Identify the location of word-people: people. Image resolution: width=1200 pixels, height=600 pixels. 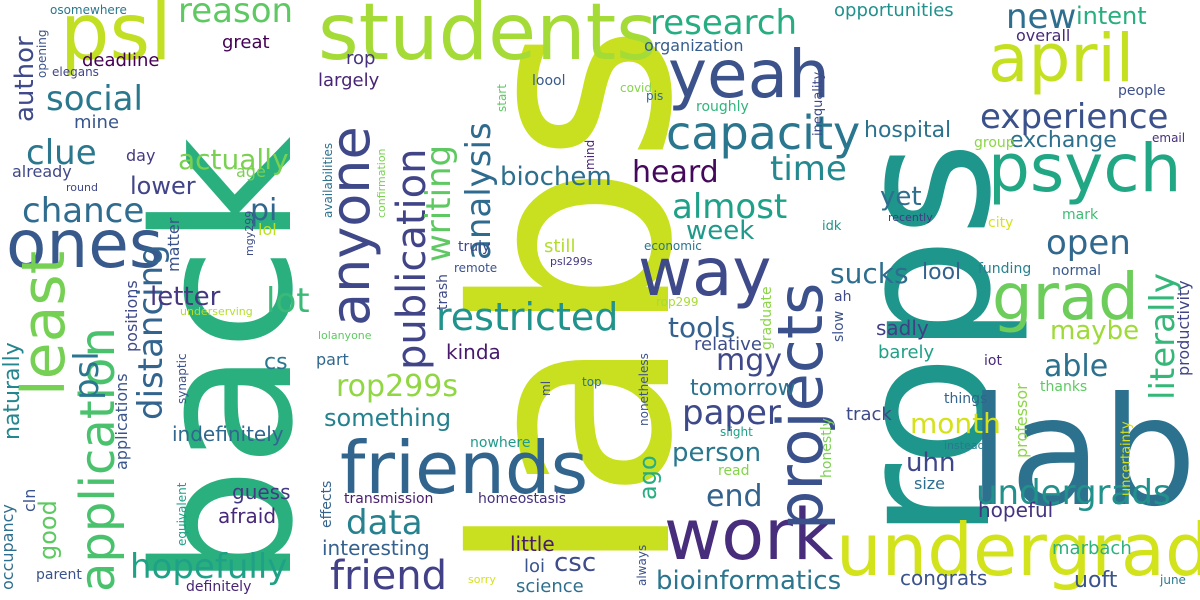
(1142, 91).